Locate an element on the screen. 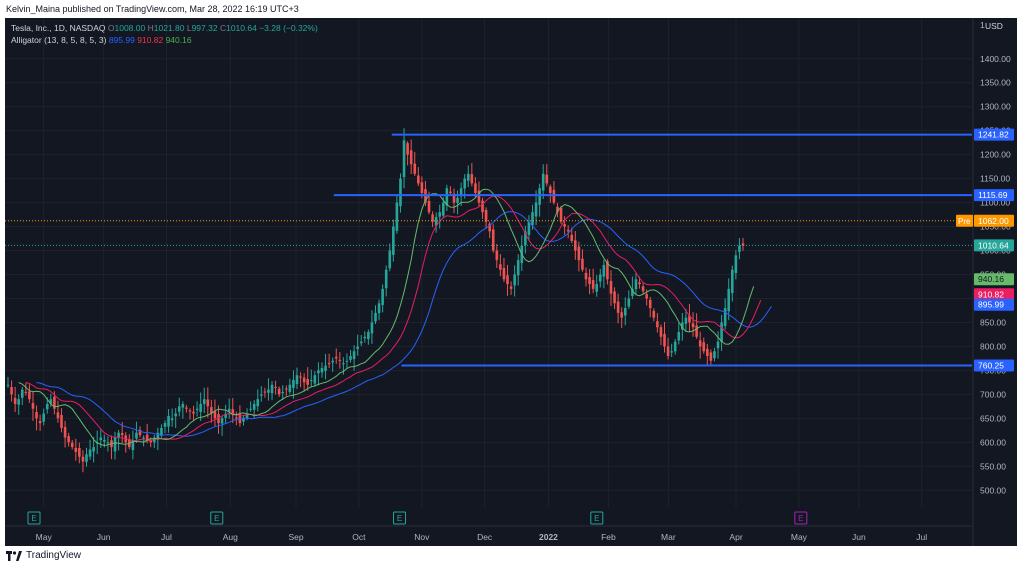  pre-market-badge-label: Pre is located at coordinates (964, 221).